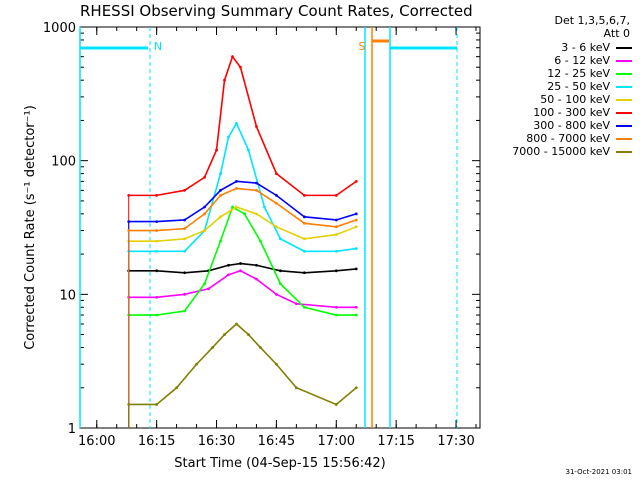 Image resolution: width=640 pixels, height=480 pixels. What do you see at coordinates (582, 112) in the screenshot?
I see `legend-item: 100 - 300 keV` at bounding box center [582, 112].